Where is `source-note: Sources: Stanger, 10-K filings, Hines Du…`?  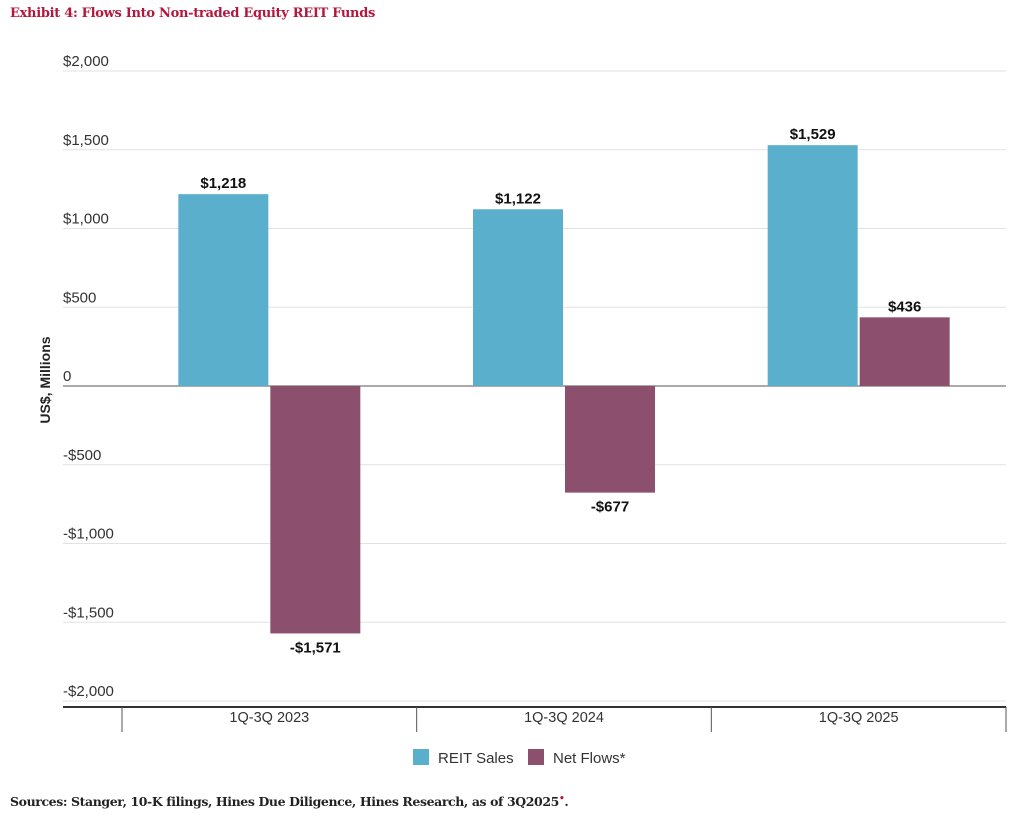
source-note: Sources: Stanger, 10-K filings, Hines Du… is located at coordinates (289, 802).